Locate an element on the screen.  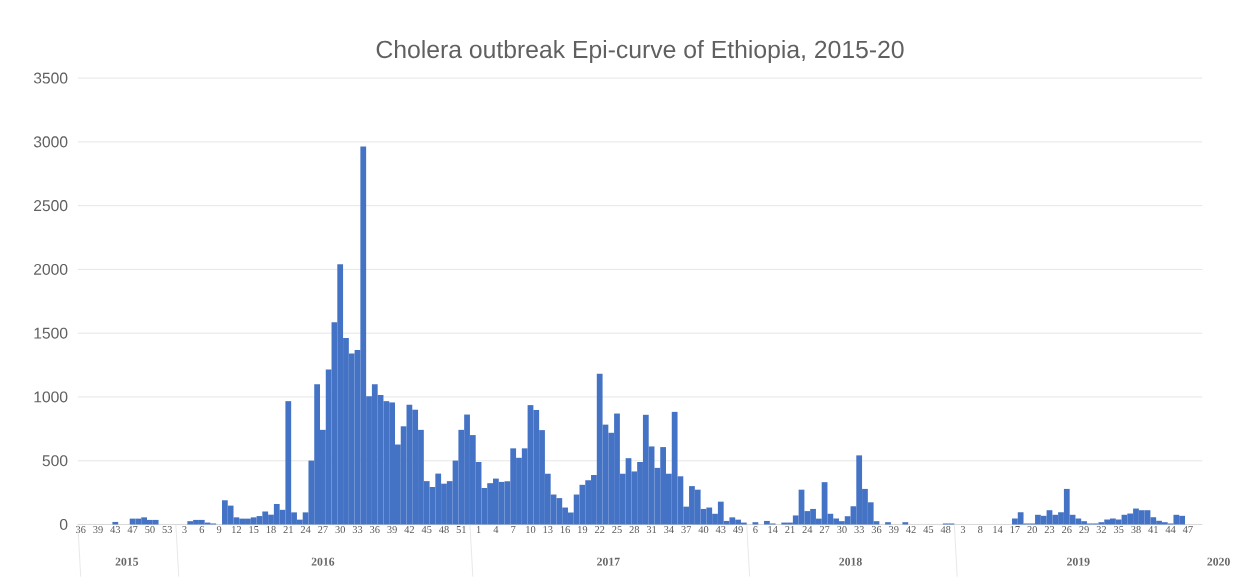
y-tick-label: 1000 is located at coordinates (51, 397).